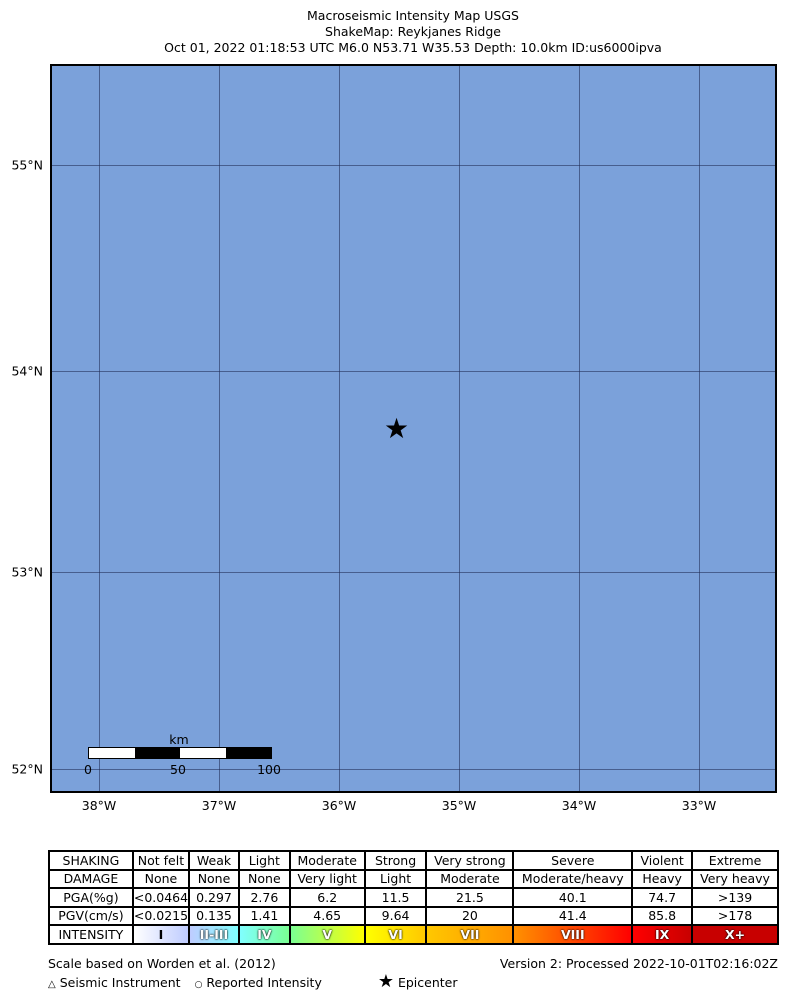  Describe the element at coordinates (214, 915) in the screenshot. I see `table-cell: 0.135` at that location.